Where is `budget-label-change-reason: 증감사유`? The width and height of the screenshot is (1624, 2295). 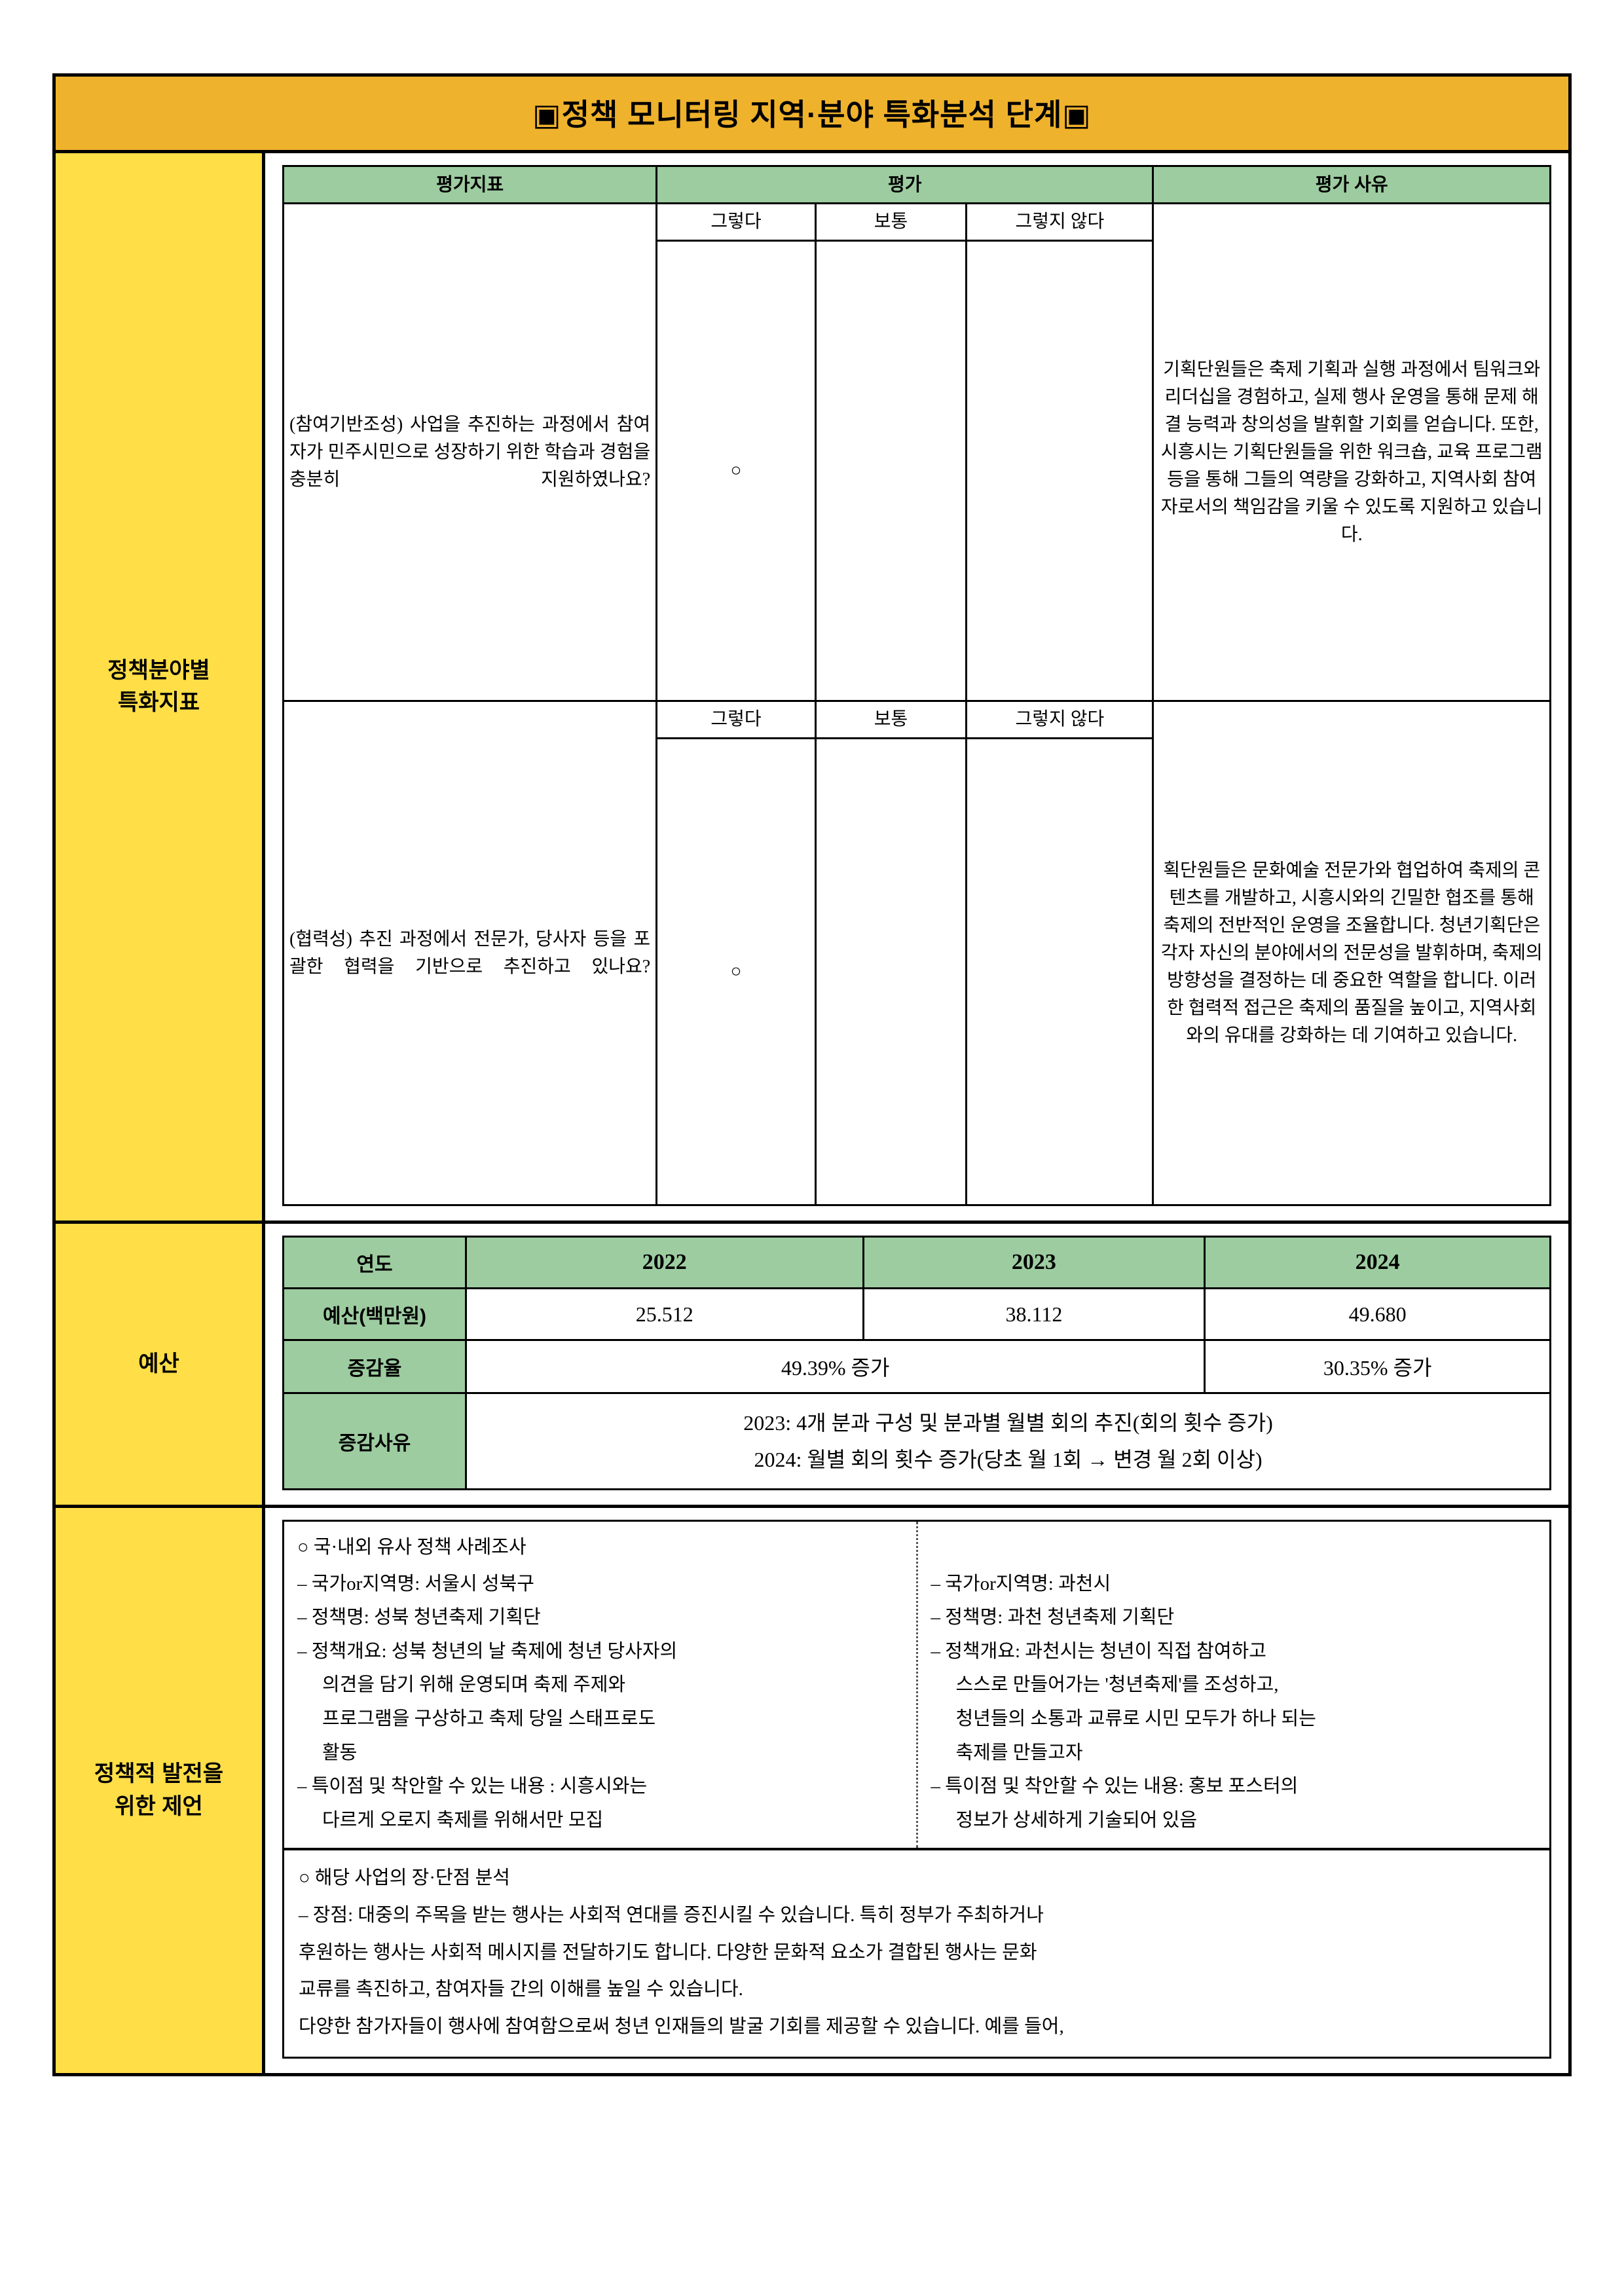
budget-label-change-reason: 증감사유 is located at coordinates (375, 1441).